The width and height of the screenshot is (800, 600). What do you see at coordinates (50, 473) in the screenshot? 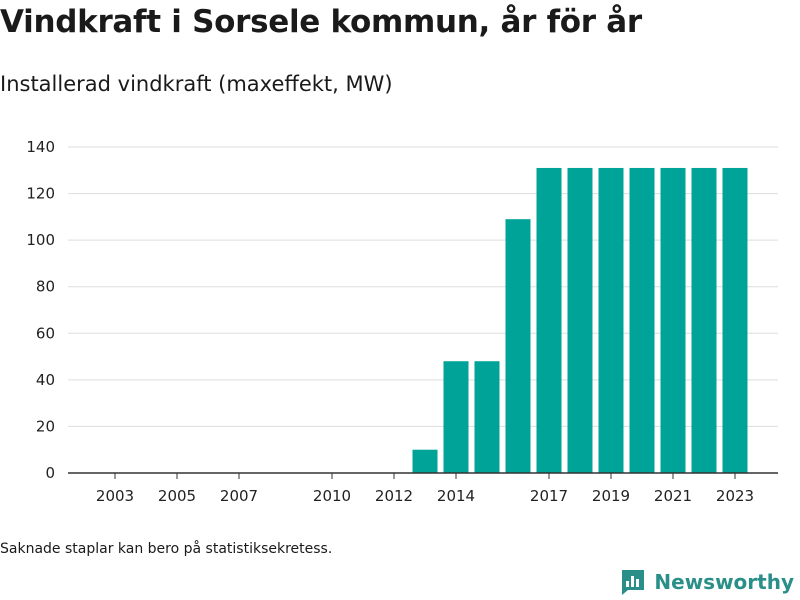
I see `y-tick-label: 0` at bounding box center [50, 473].